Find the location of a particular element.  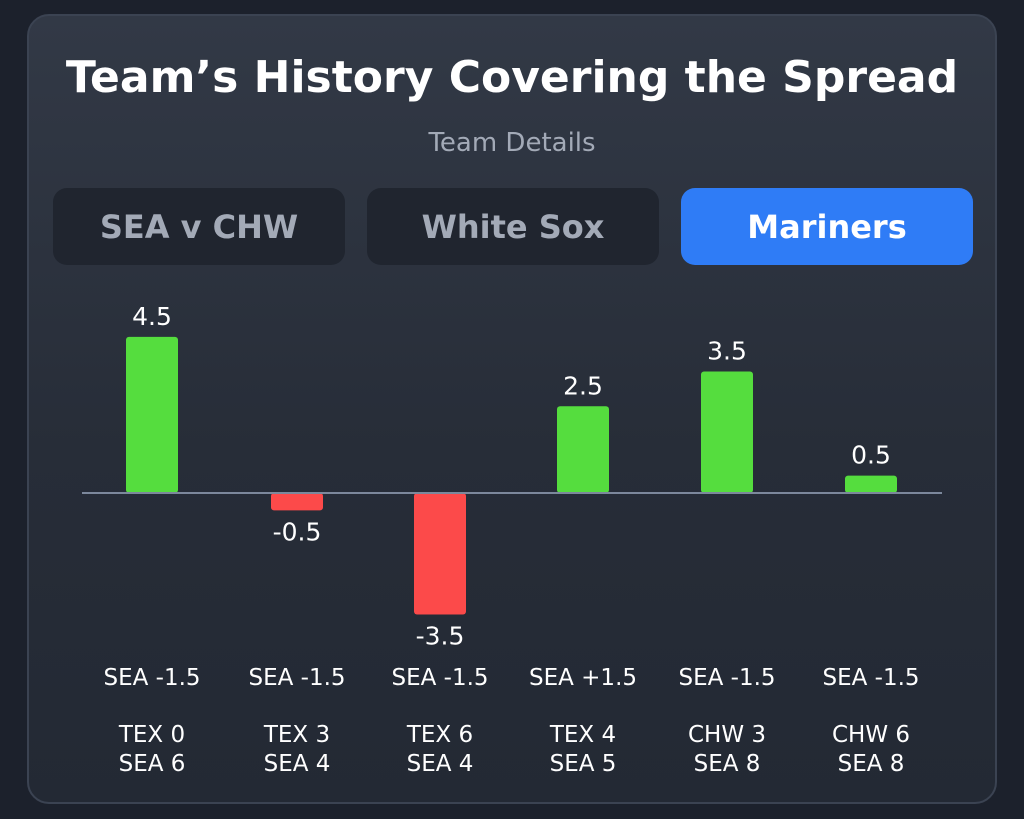

score-label: SEA 6 is located at coordinates (152, 764).